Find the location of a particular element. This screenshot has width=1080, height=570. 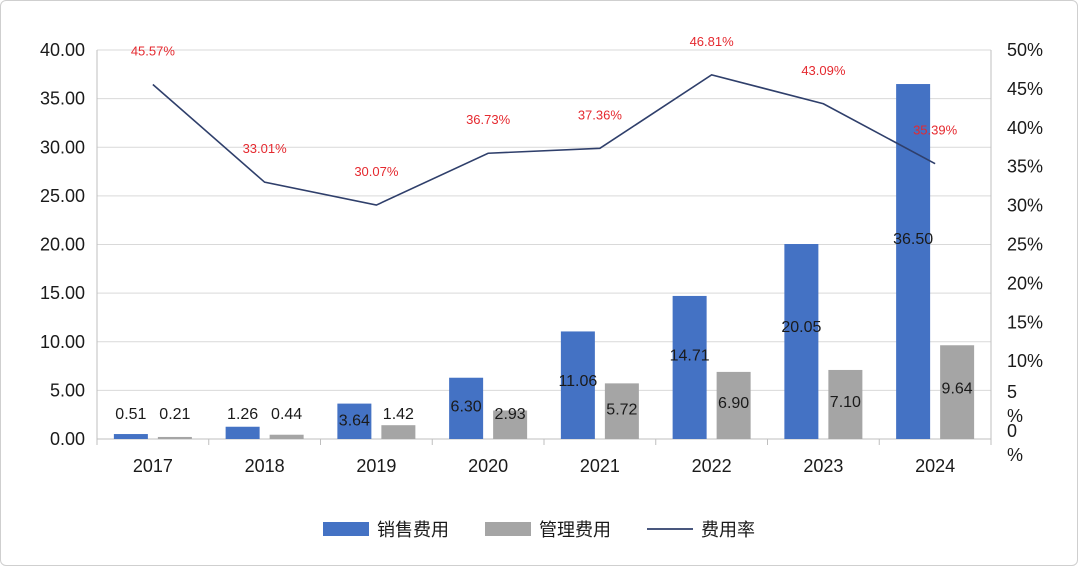

left-tick-label: 0.00 is located at coordinates (67, 439).